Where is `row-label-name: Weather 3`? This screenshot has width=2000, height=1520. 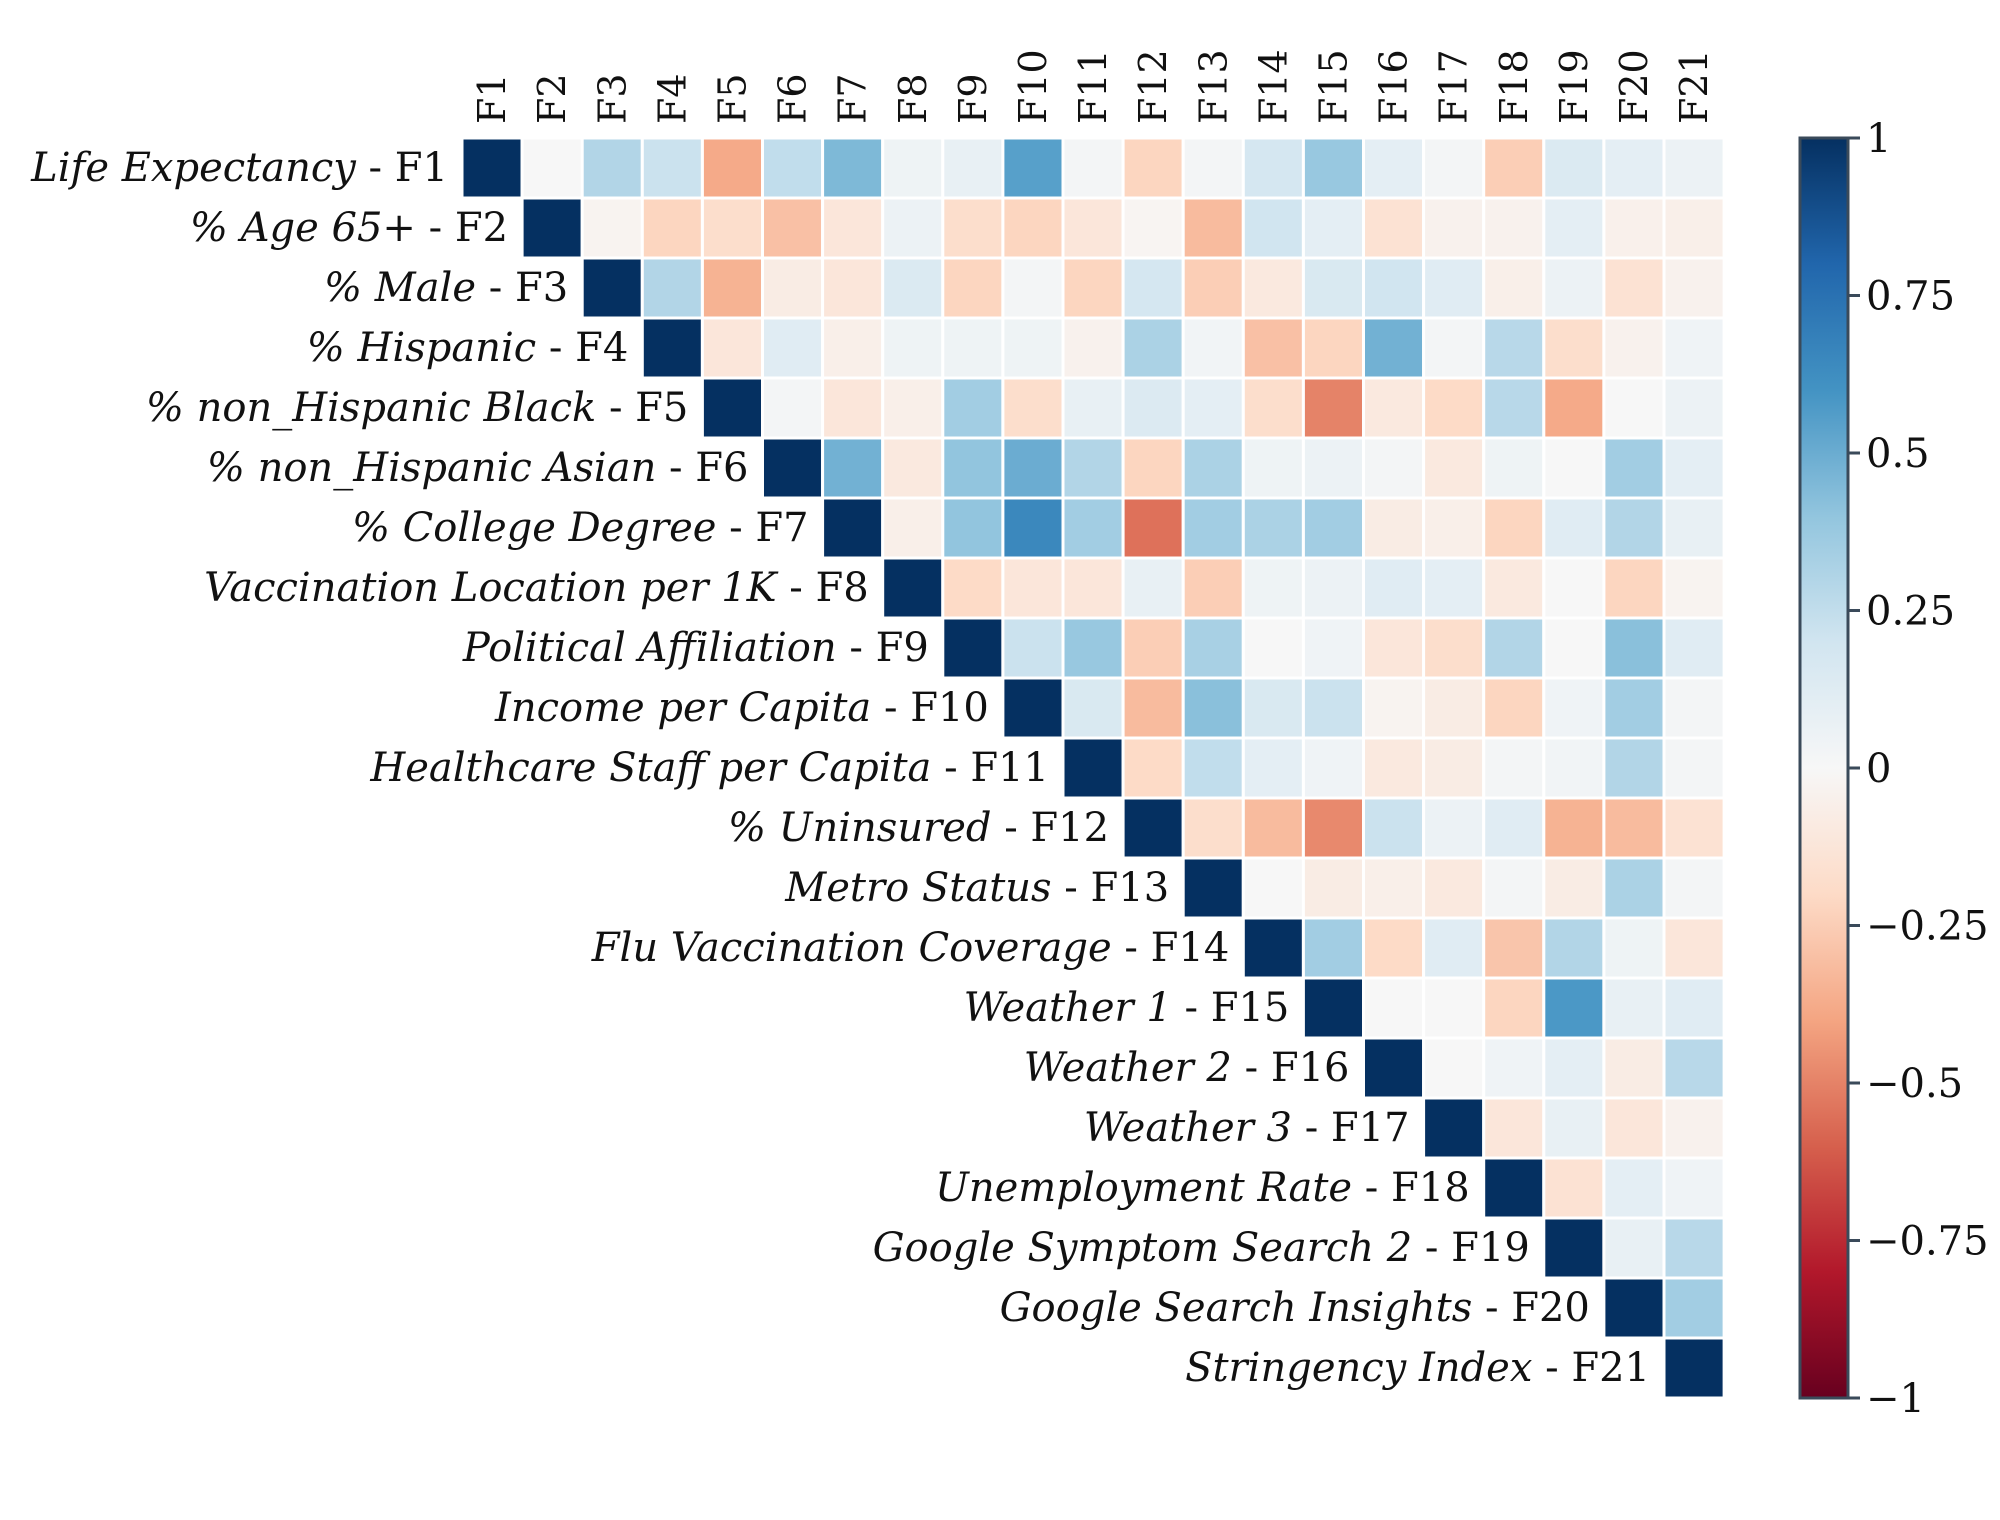 row-label-name: Weather 3 is located at coordinates (1188, 1128).